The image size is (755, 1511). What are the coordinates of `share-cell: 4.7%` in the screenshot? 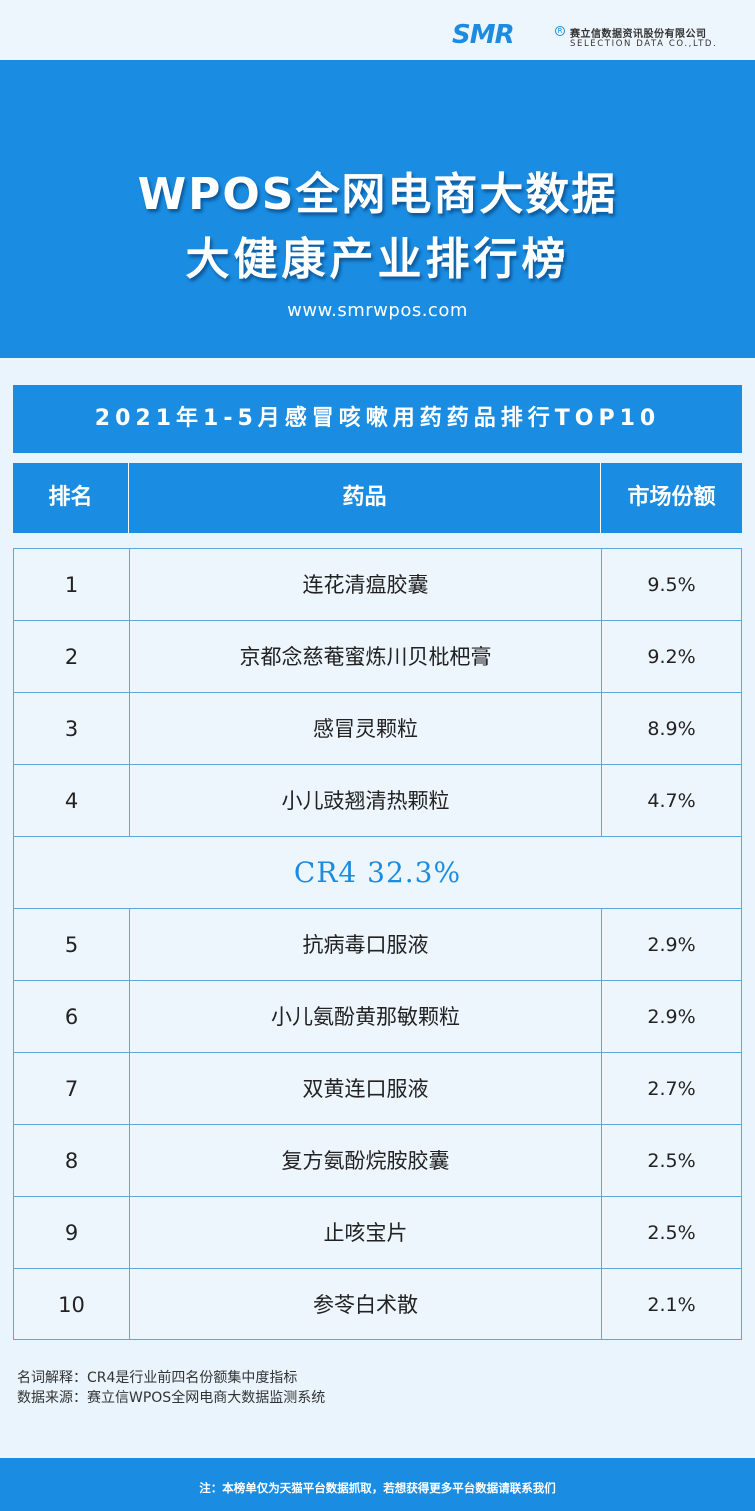 It's located at (671, 801).